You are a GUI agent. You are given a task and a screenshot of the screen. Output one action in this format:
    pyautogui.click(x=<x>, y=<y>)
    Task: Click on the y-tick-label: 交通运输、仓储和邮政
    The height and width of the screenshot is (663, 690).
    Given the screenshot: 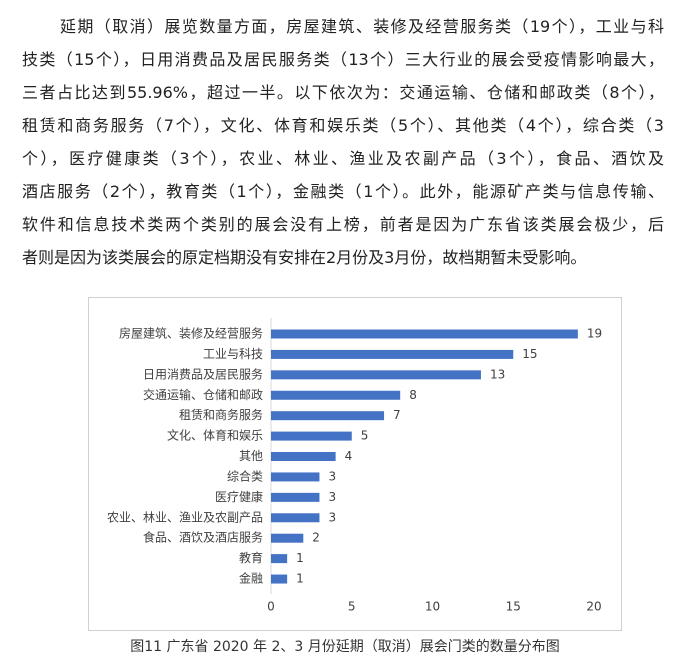 What is the action you would take?
    pyautogui.click(x=203, y=394)
    